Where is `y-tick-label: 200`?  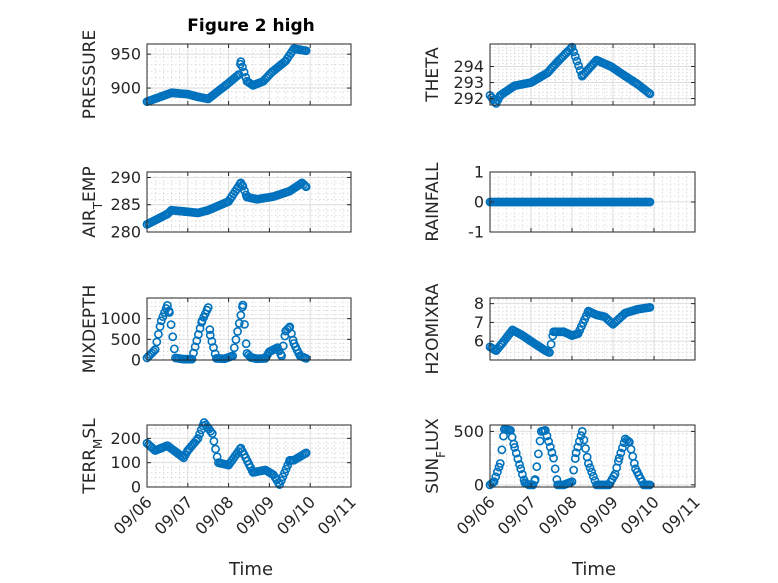
y-tick-label: 200 is located at coordinates (125, 438).